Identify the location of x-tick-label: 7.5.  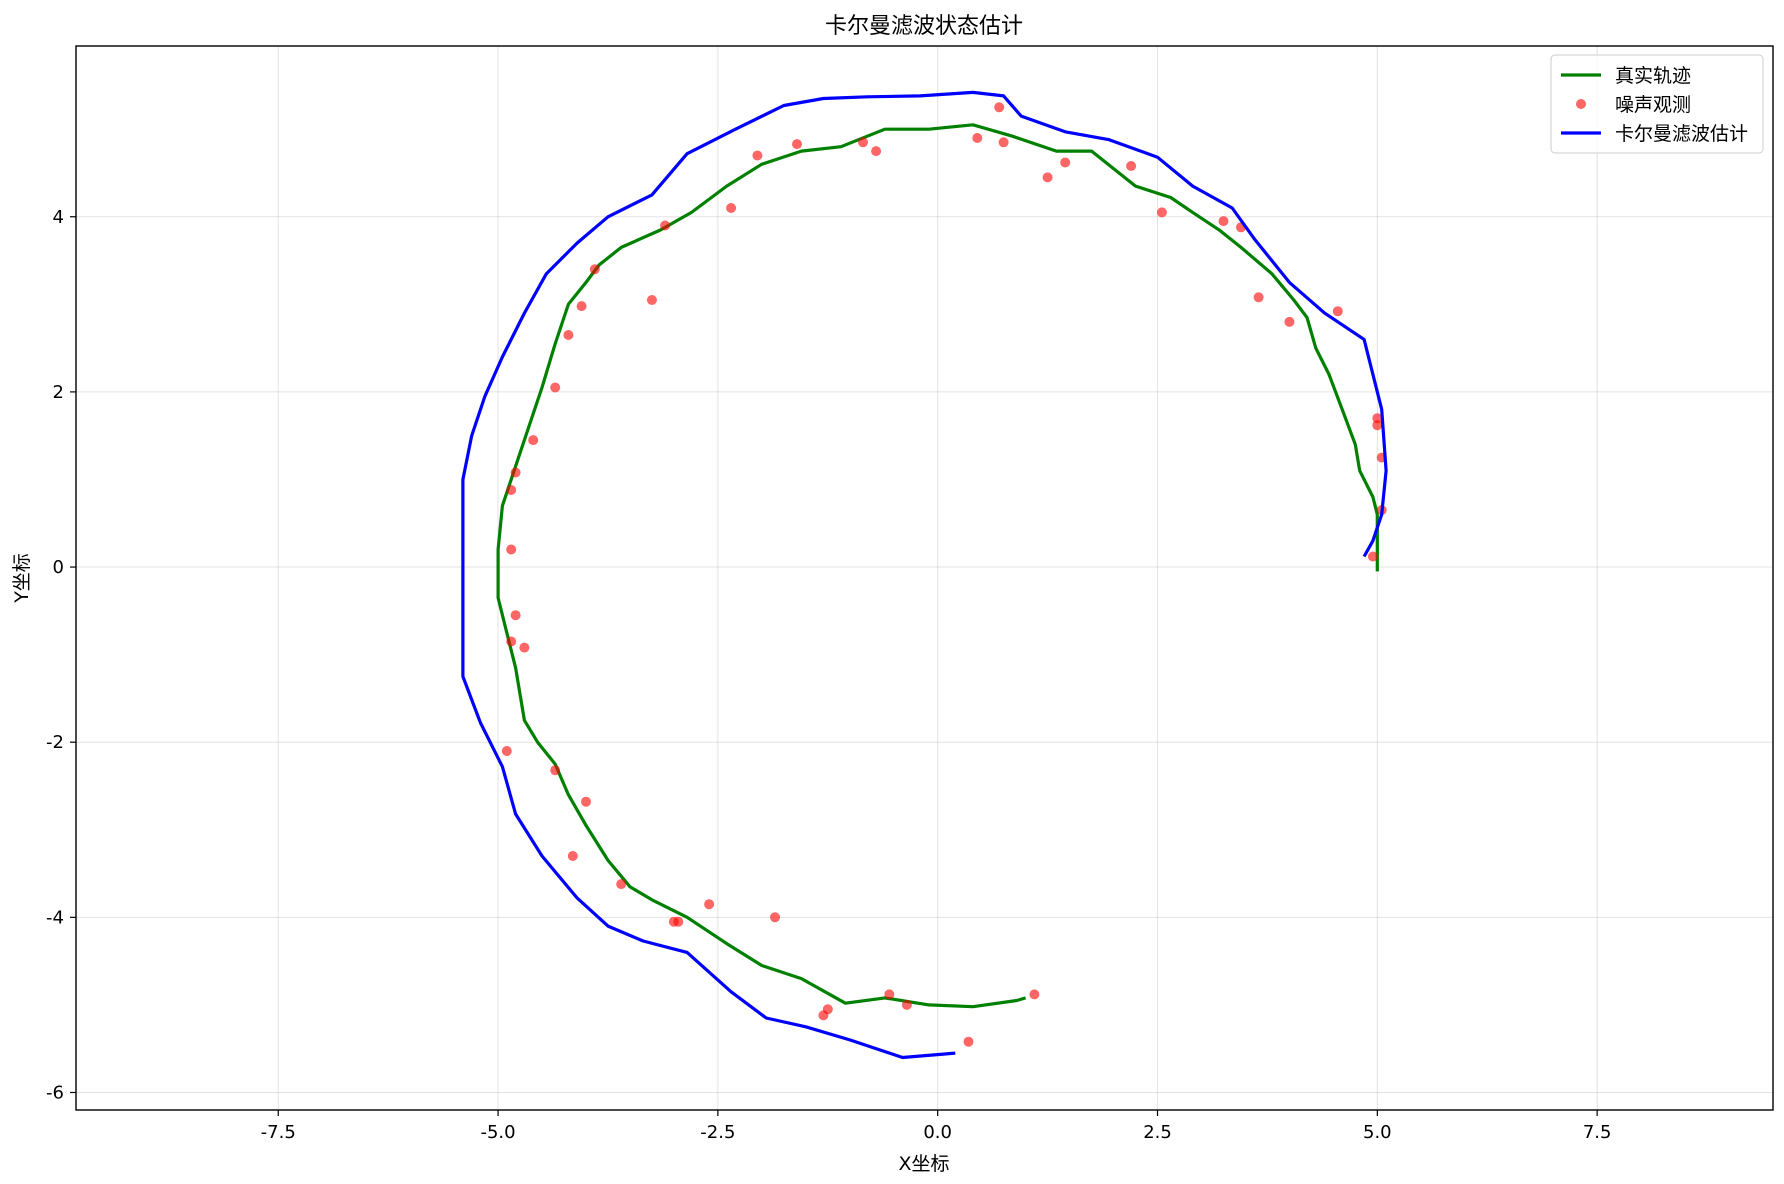
(1597, 1132).